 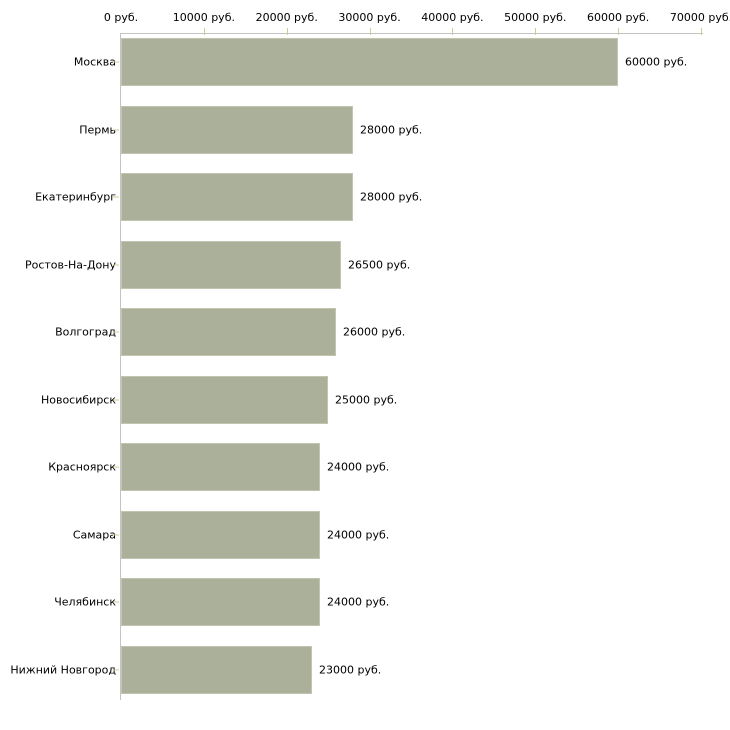 I want to click on x-axis-tick-label: 0 руб., so click(x=121, y=17).